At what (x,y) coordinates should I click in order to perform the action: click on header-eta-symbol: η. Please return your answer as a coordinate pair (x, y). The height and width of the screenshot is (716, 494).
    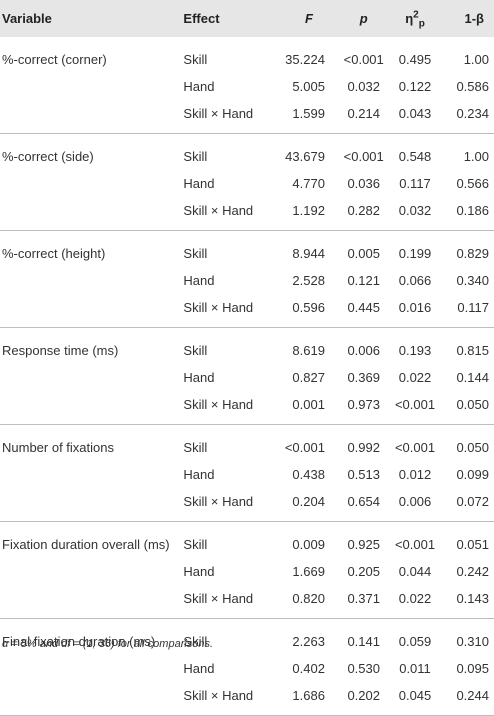
    Looking at the image, I should click on (409, 18).